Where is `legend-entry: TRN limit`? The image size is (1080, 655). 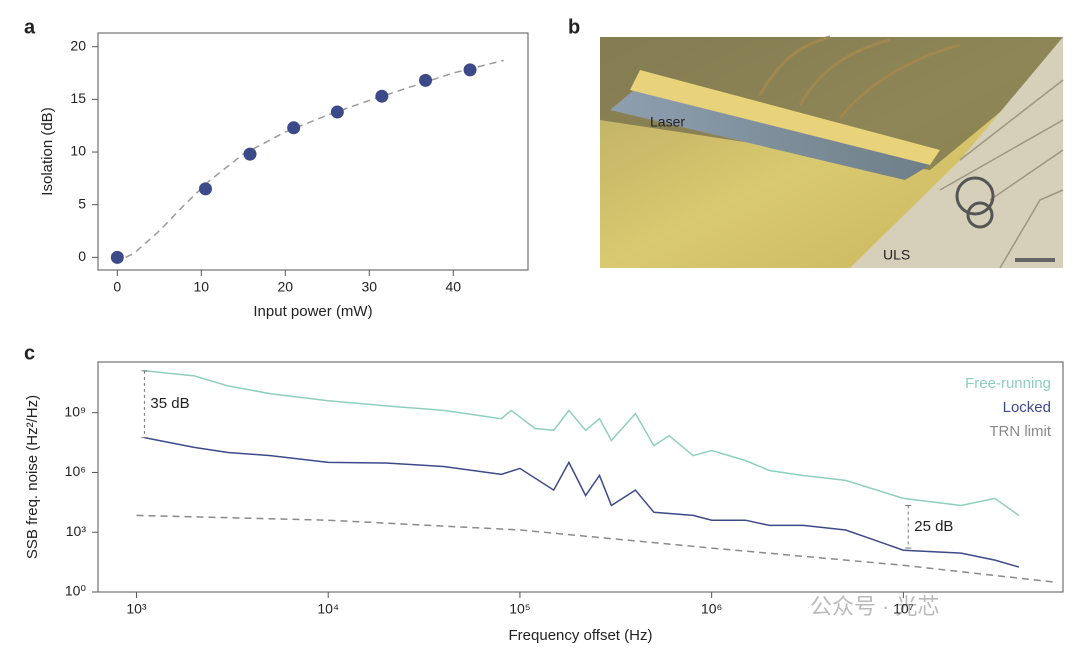 legend-entry: TRN limit is located at coordinates (1020, 431).